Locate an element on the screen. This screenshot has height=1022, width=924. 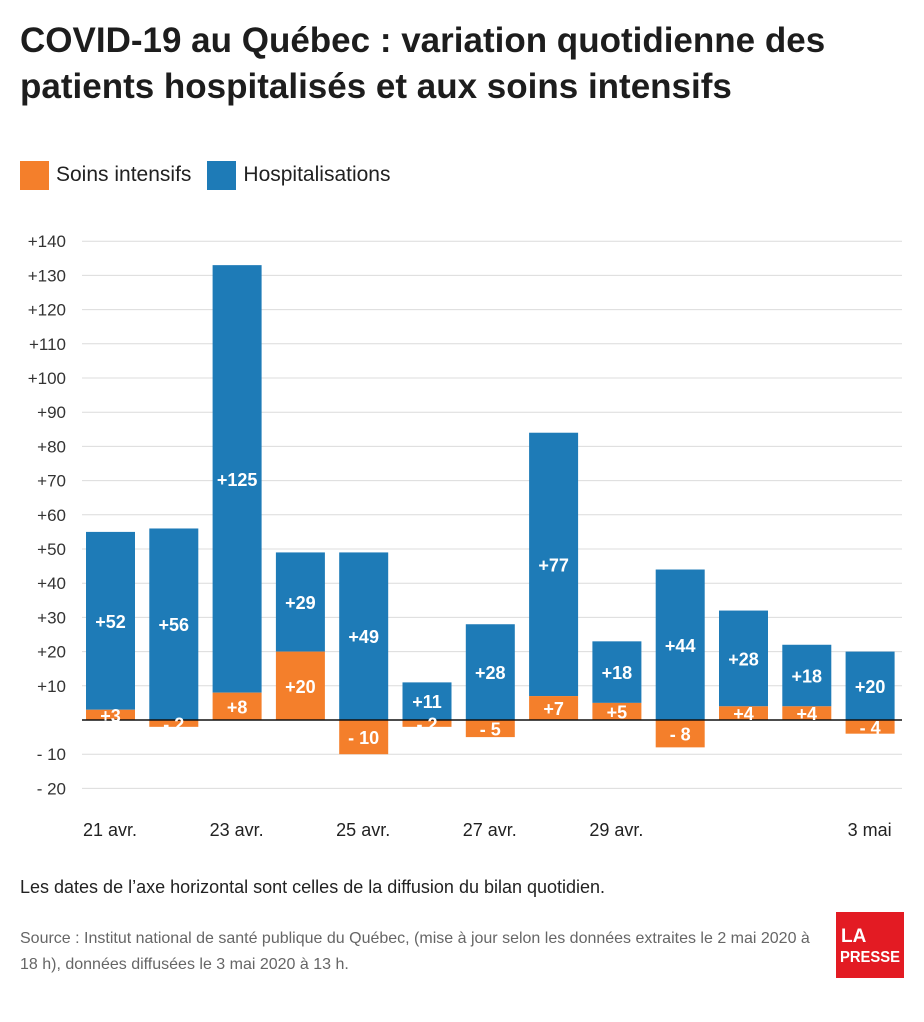
data-label-soins-intensifs: +3 is located at coordinates (110, 716).